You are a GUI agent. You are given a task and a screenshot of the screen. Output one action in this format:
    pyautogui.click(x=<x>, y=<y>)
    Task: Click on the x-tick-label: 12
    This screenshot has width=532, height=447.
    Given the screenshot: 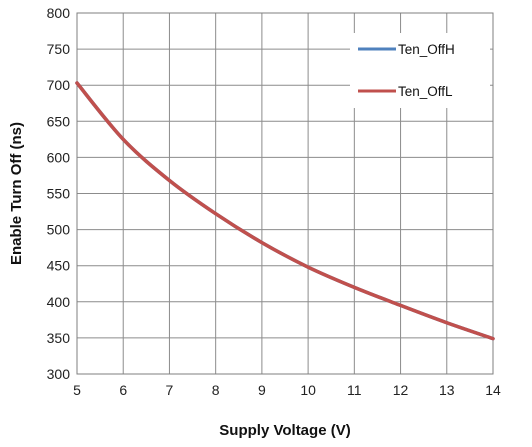 What is the action you would take?
    pyautogui.click(x=401, y=390)
    